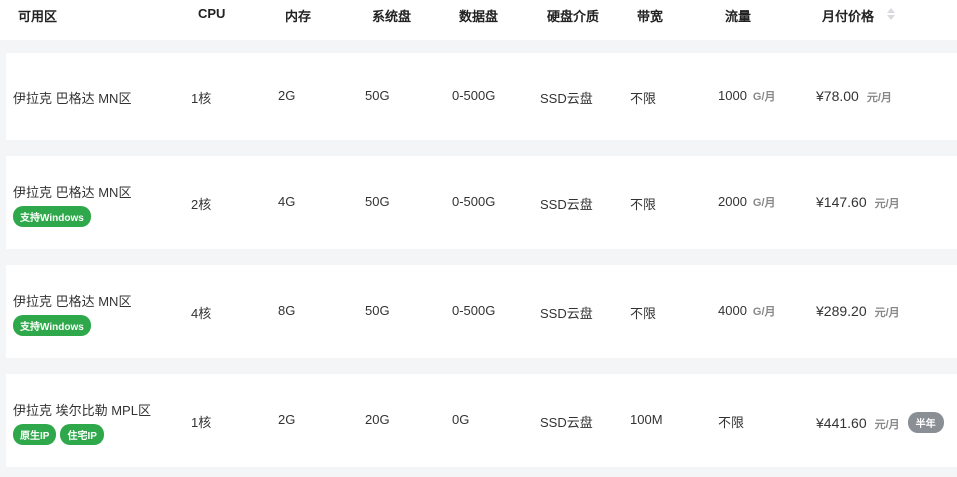 The height and width of the screenshot is (477, 957). What do you see at coordinates (650, 16) in the screenshot?
I see `column-header: 带宽` at bounding box center [650, 16].